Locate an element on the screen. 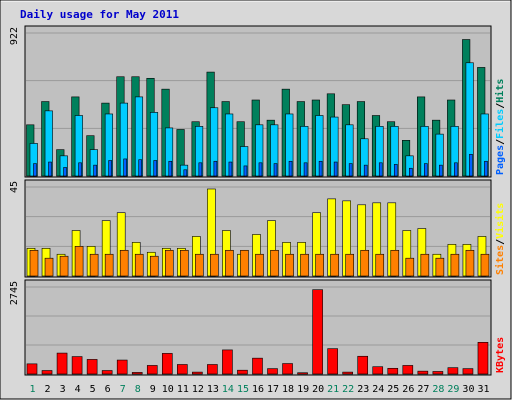  day-label: 13 is located at coordinates (213, 389).